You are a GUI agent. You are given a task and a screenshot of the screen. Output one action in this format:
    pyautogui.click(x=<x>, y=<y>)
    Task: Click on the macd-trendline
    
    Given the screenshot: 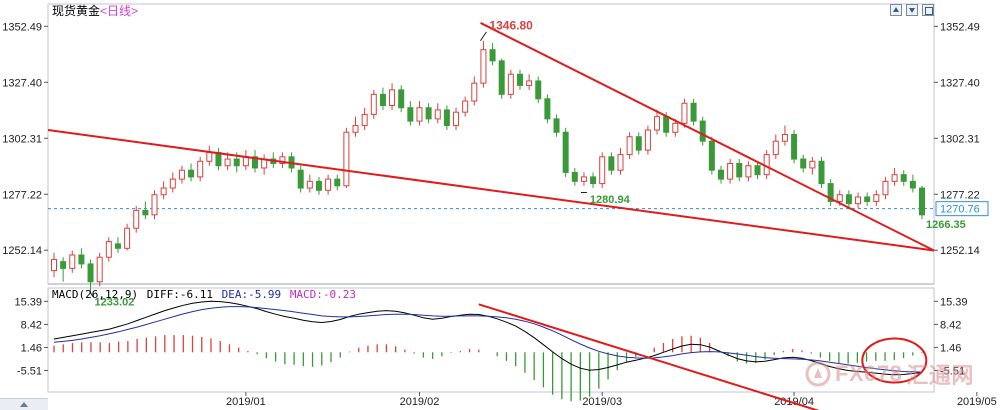 What is the action you would take?
    pyautogui.click(x=649, y=356)
    